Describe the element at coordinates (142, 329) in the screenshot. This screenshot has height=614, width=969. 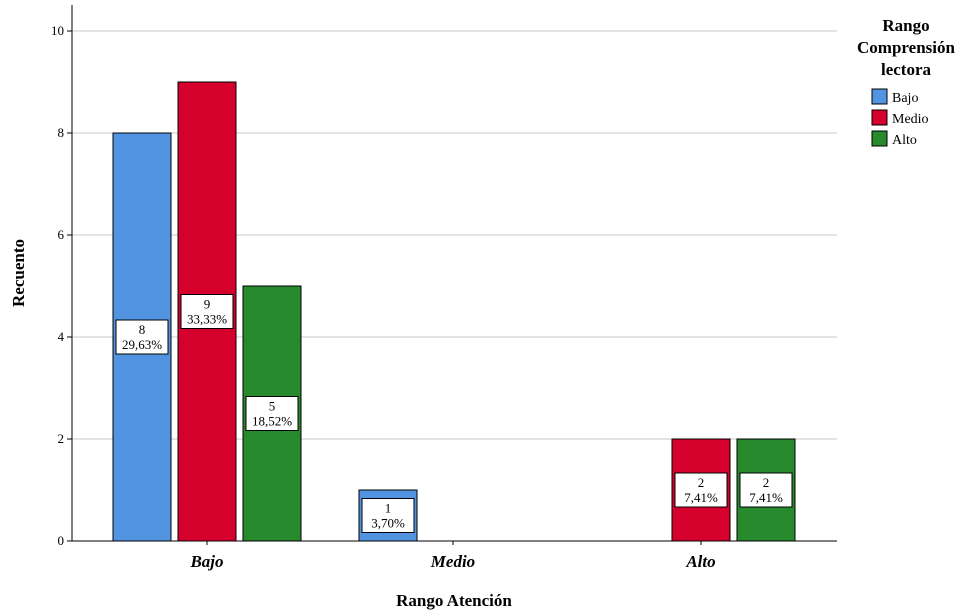
I see `data-label-count: 8` at that location.